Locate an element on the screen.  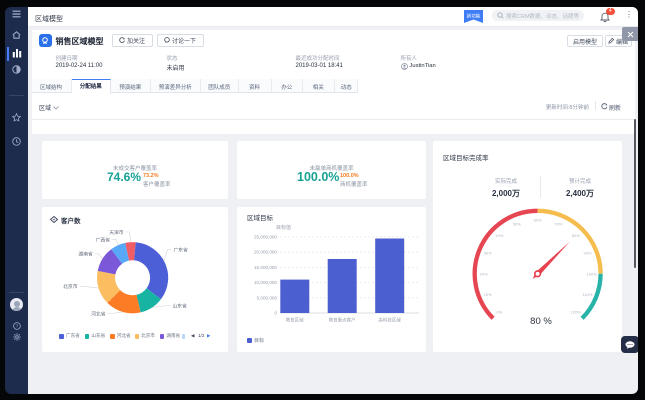
svg-text: 60% is located at coordinates (538, 219).